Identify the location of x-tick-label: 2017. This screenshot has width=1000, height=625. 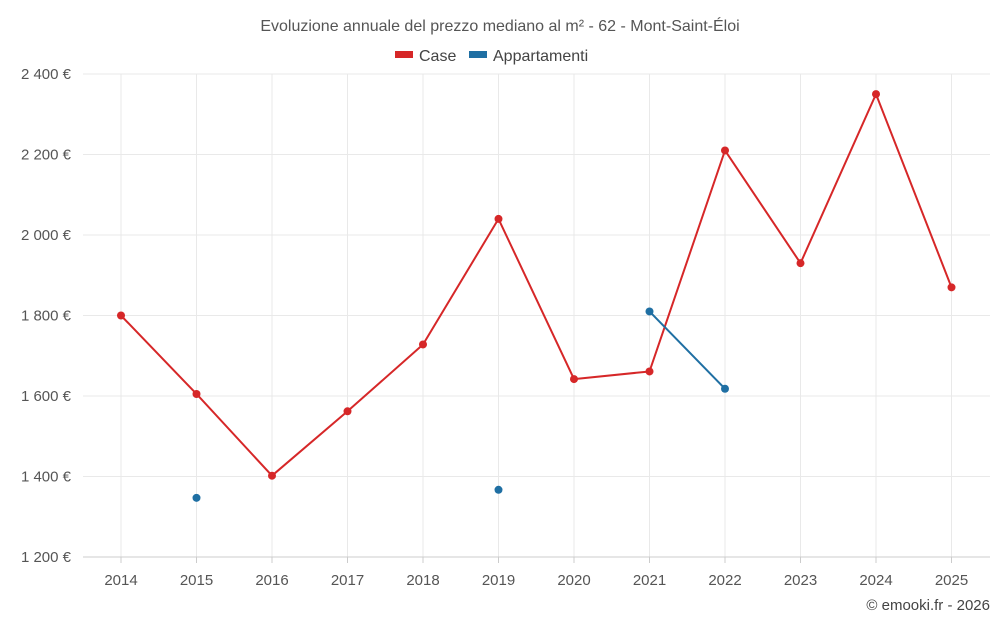
(347, 580).